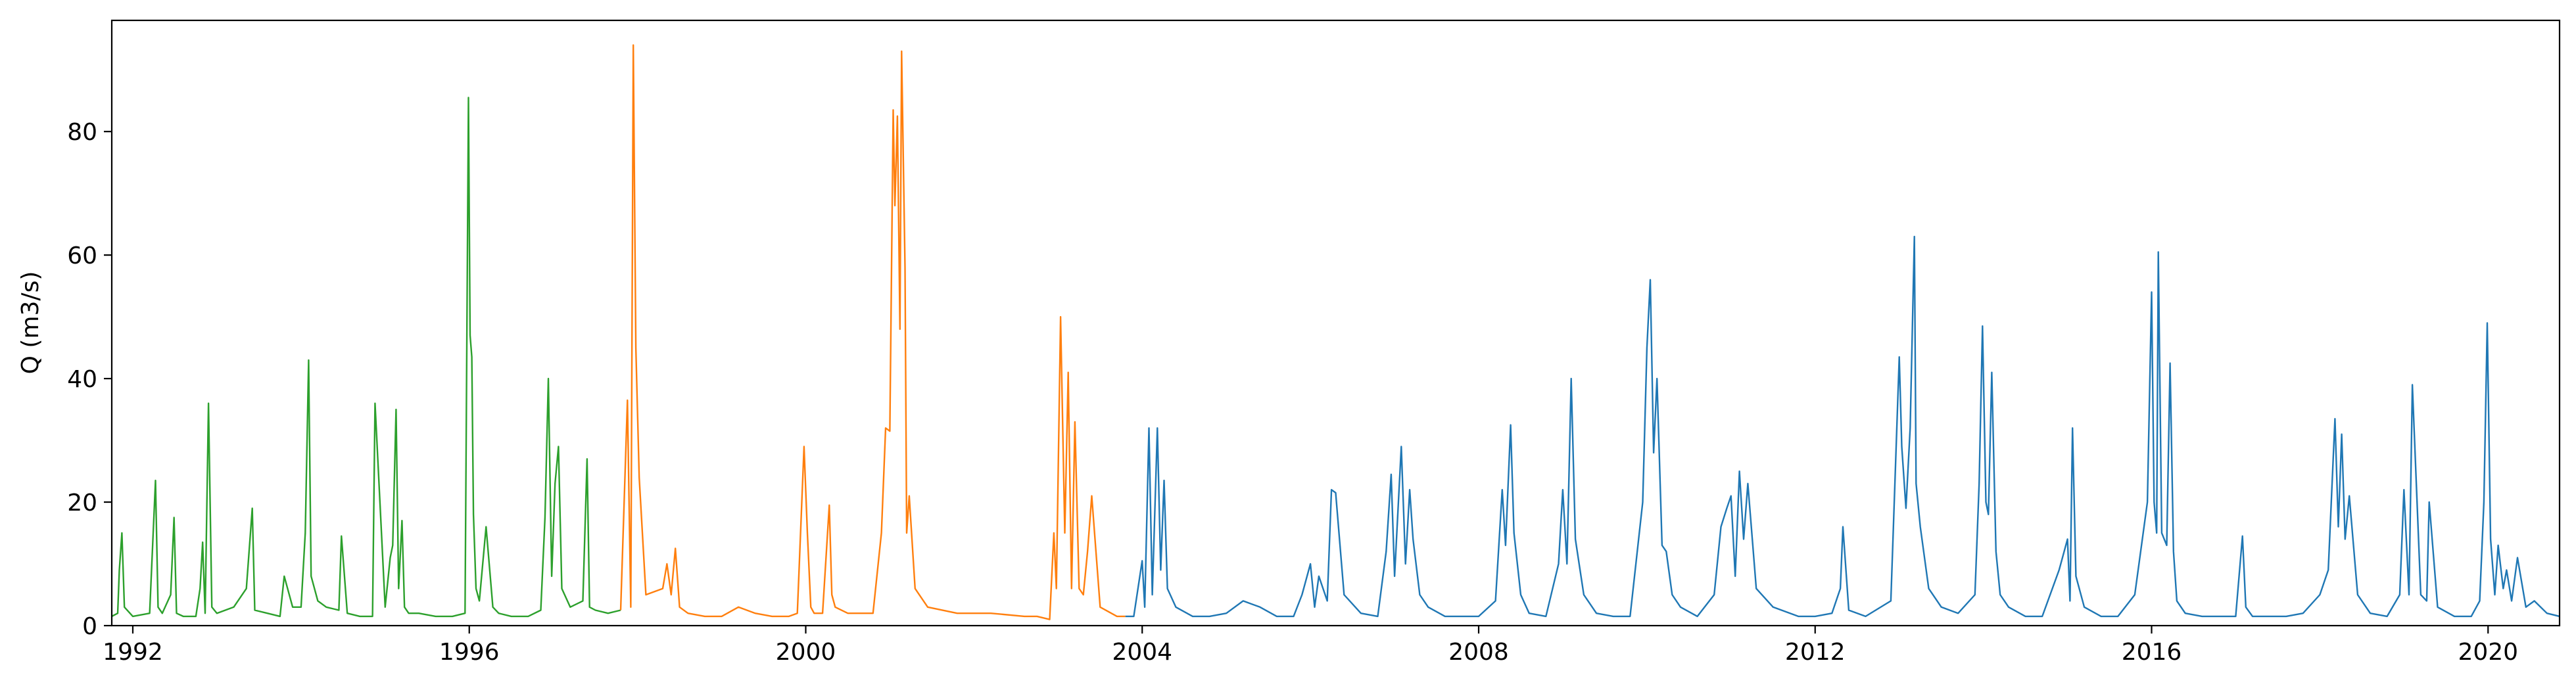 The image size is (2576, 692). Describe the element at coordinates (1142, 652) in the screenshot. I see `x-tick-label: 2004` at that location.